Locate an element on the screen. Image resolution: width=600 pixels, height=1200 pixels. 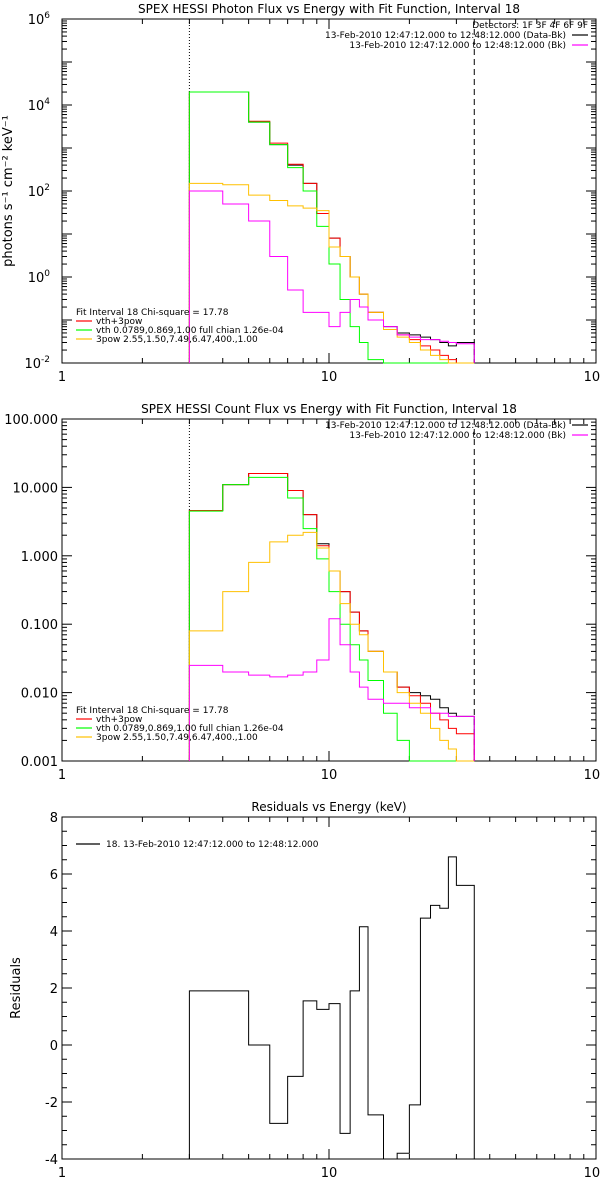
y-tick-exponent: -2 is located at coordinates (45, 360).